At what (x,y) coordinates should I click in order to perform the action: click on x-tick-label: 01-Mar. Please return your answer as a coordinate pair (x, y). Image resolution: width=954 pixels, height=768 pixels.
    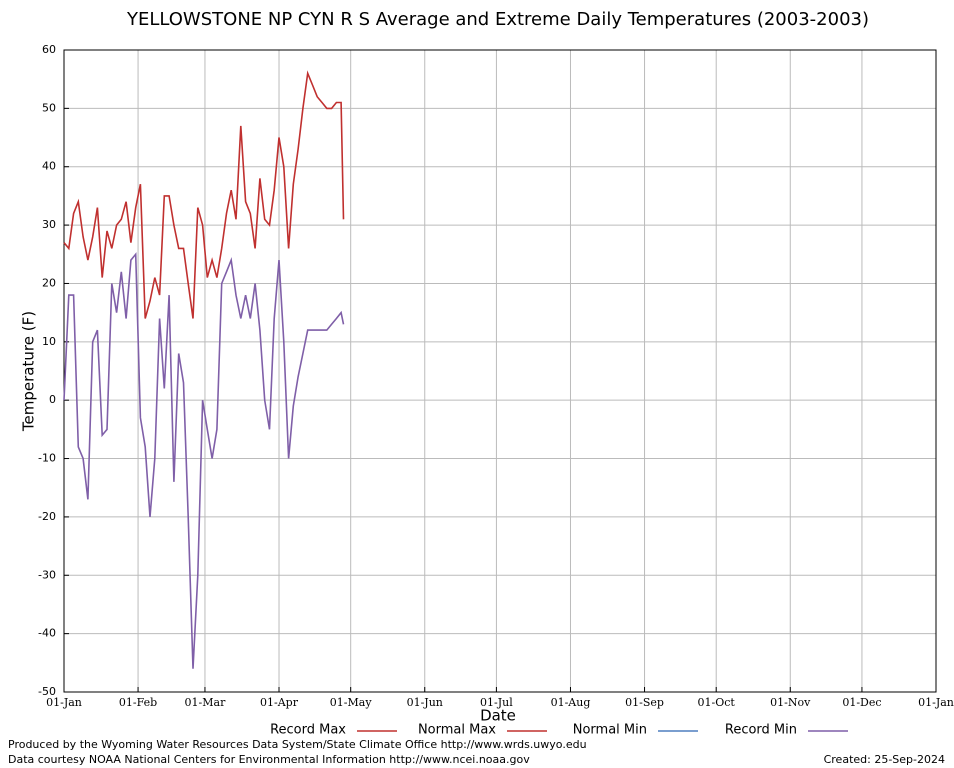
    Looking at the image, I should click on (206, 702).